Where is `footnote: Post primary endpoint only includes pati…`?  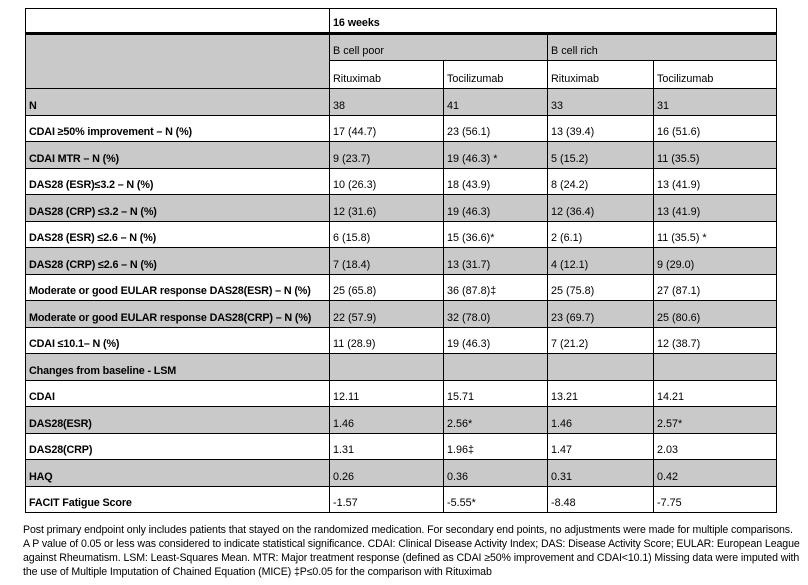
footnote: Post primary endpoint only includes pati… is located at coordinates (411, 551).